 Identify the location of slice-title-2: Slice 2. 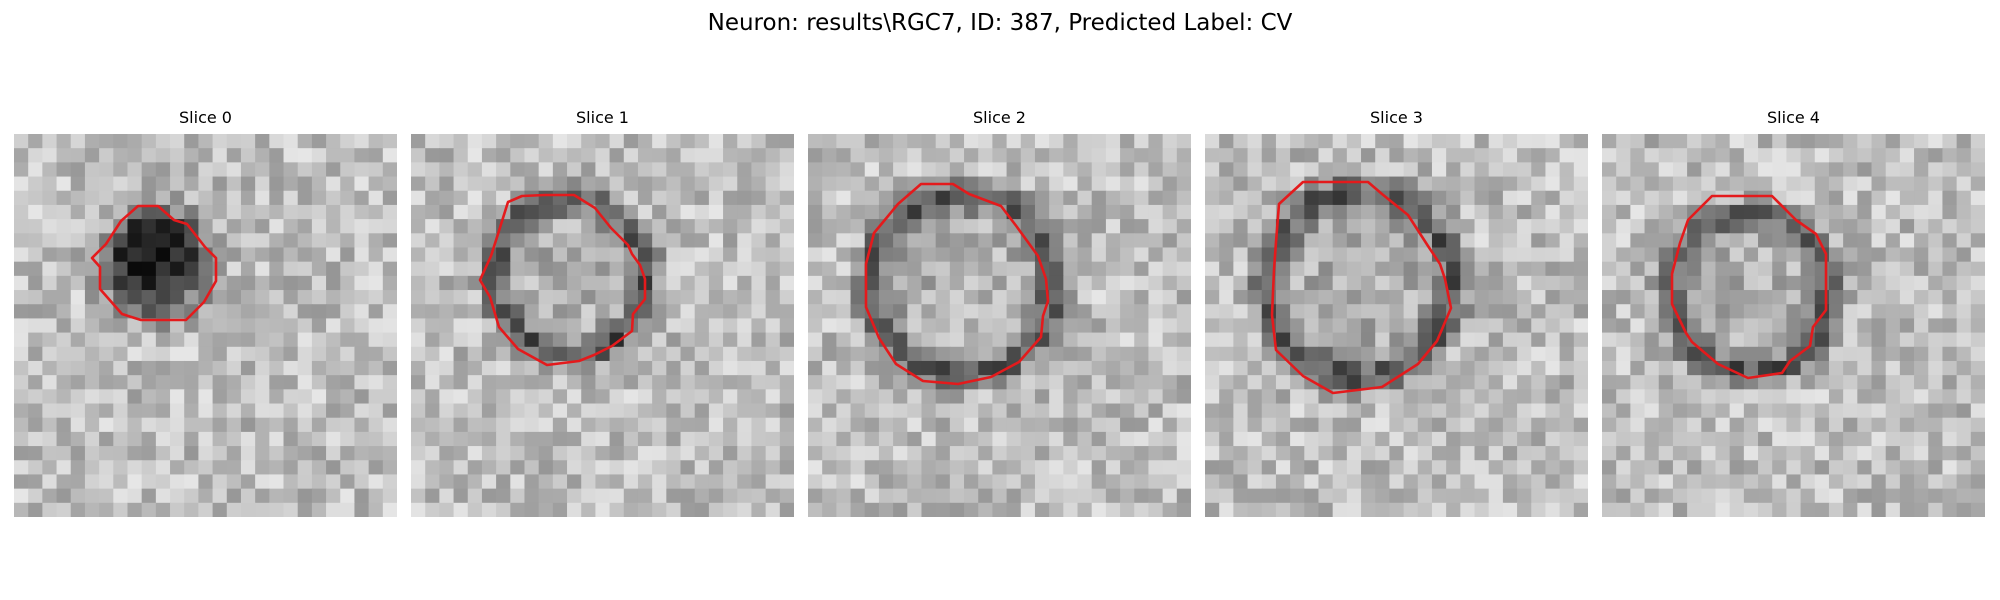
(999, 117).